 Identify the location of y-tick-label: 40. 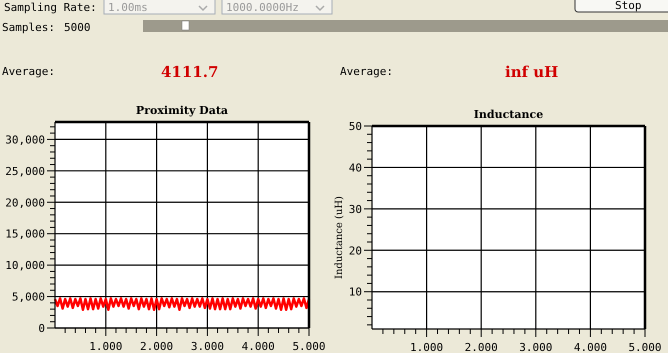
(355, 167).